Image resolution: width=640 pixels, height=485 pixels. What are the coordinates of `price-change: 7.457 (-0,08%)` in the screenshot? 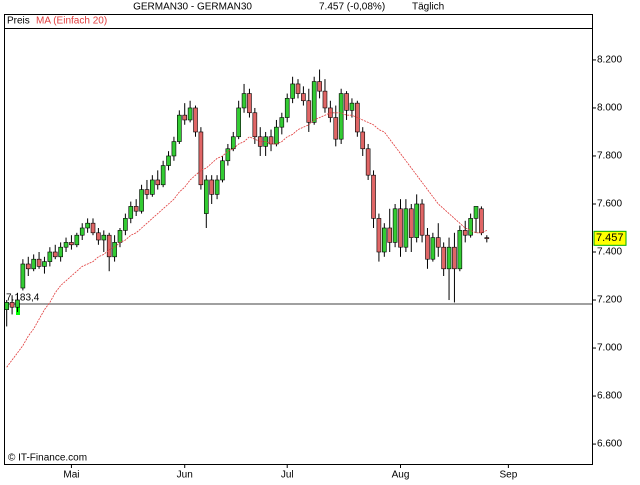 It's located at (352, 7).